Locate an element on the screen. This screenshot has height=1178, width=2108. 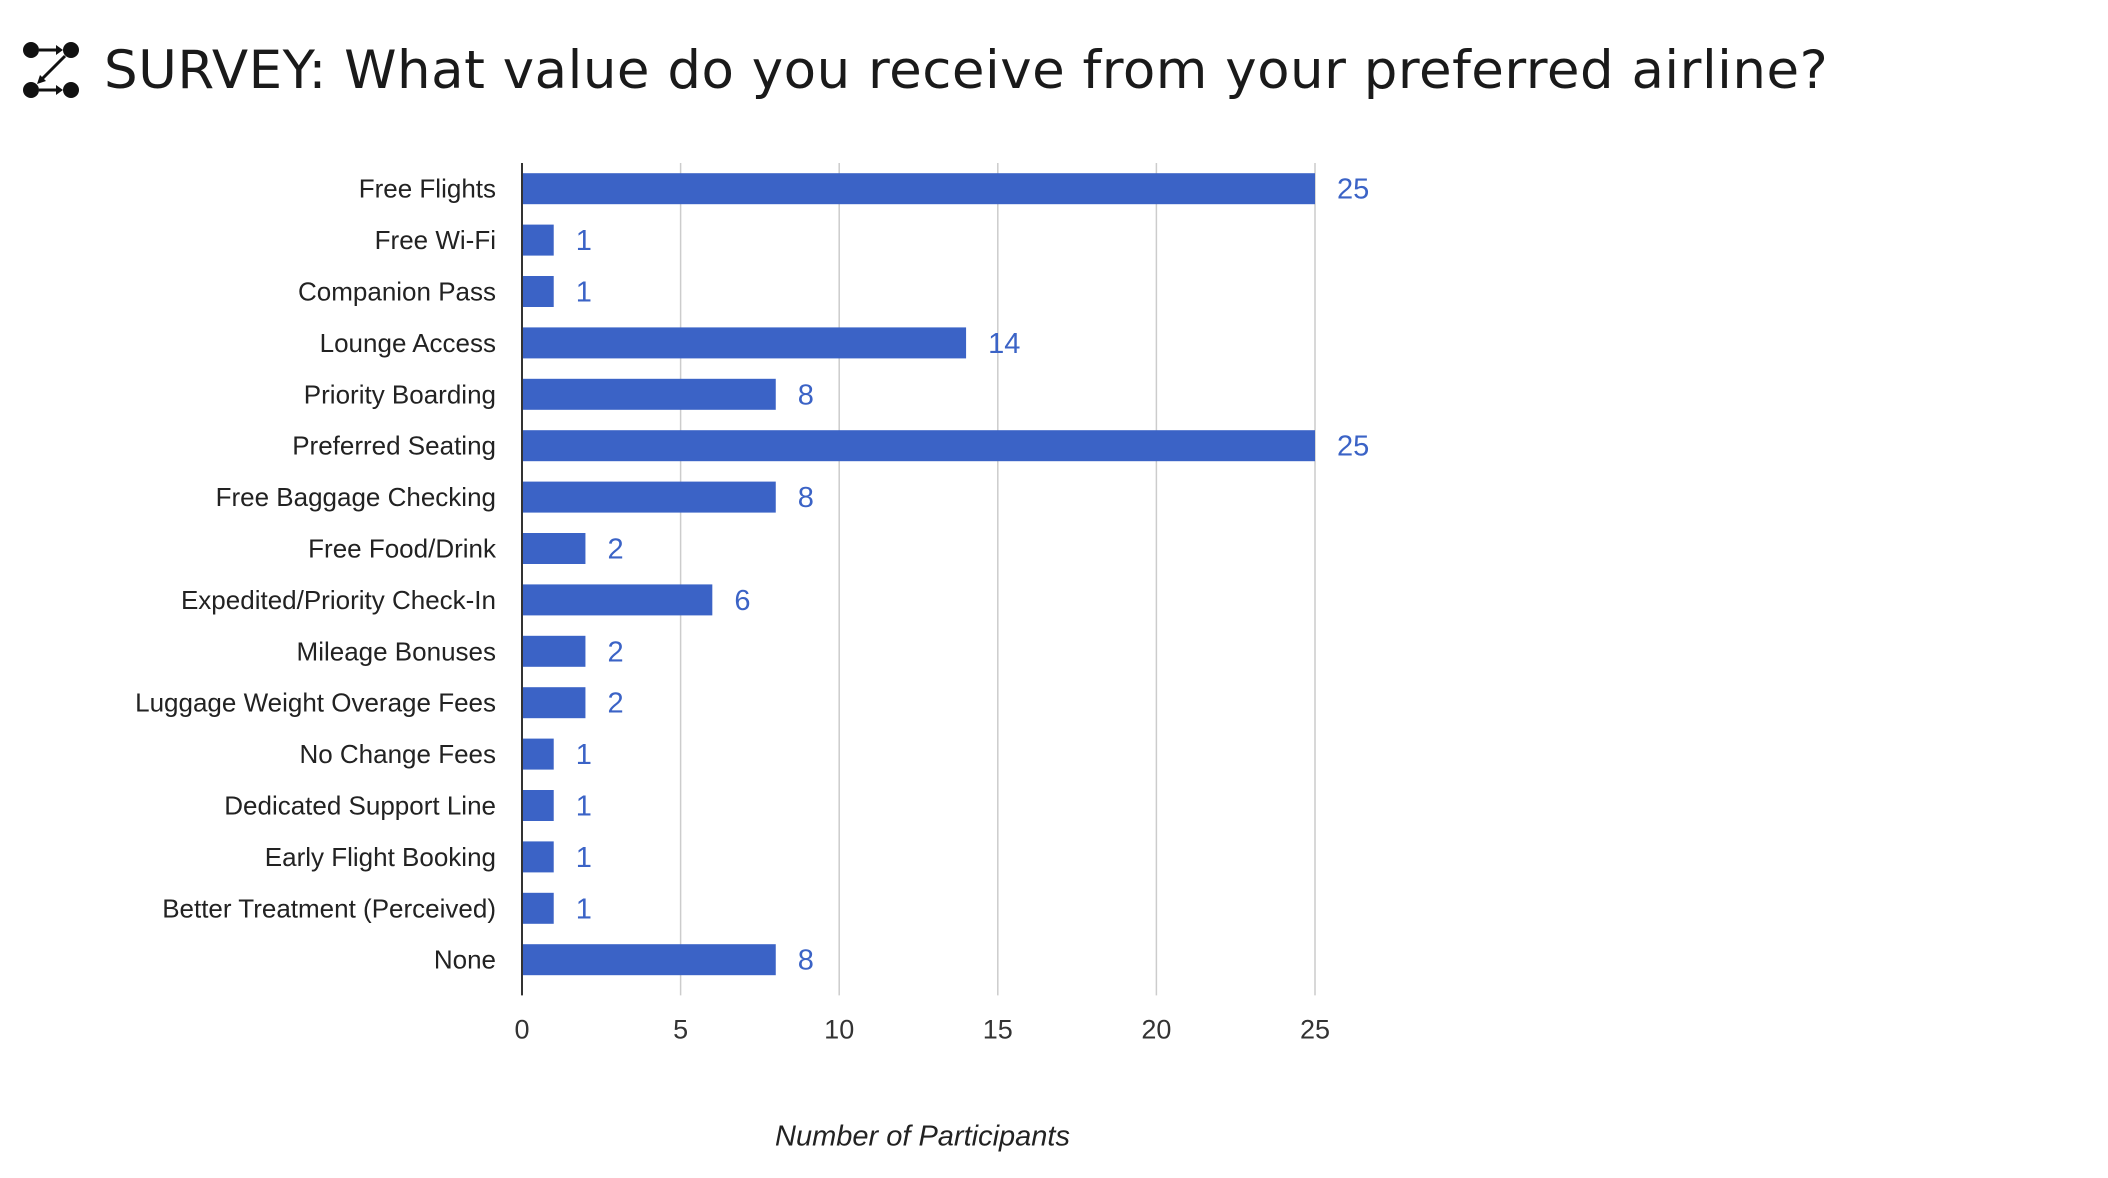
x-tick-label: 5 is located at coordinates (680, 1029).